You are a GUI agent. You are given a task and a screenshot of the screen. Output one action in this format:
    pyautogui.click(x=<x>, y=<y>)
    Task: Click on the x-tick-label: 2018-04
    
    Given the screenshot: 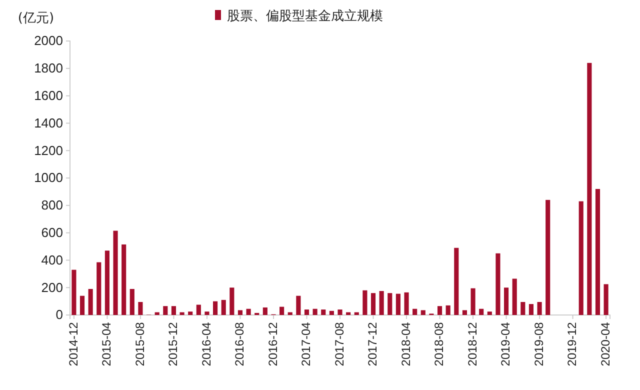 What is the action you would take?
    pyautogui.click(x=405, y=344)
    